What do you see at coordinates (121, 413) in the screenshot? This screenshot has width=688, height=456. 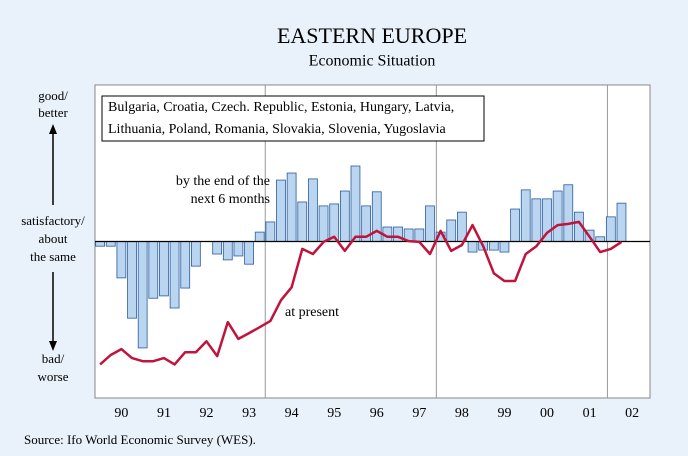 I see `x-tick-label: 90` at bounding box center [121, 413].